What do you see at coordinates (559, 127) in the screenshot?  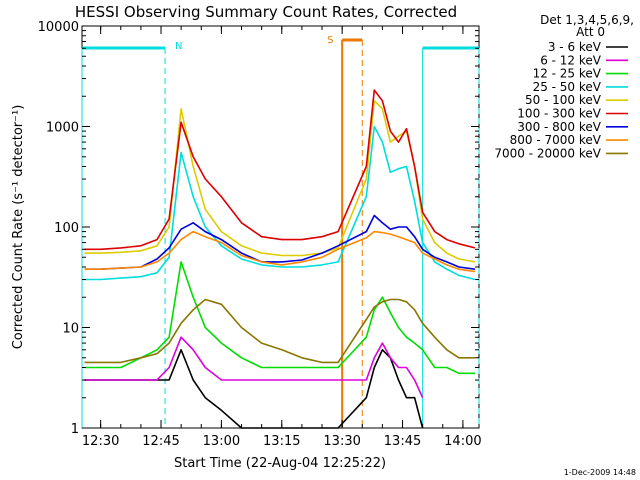 I see `legend-label-6: 300 - 800 keV` at bounding box center [559, 127].